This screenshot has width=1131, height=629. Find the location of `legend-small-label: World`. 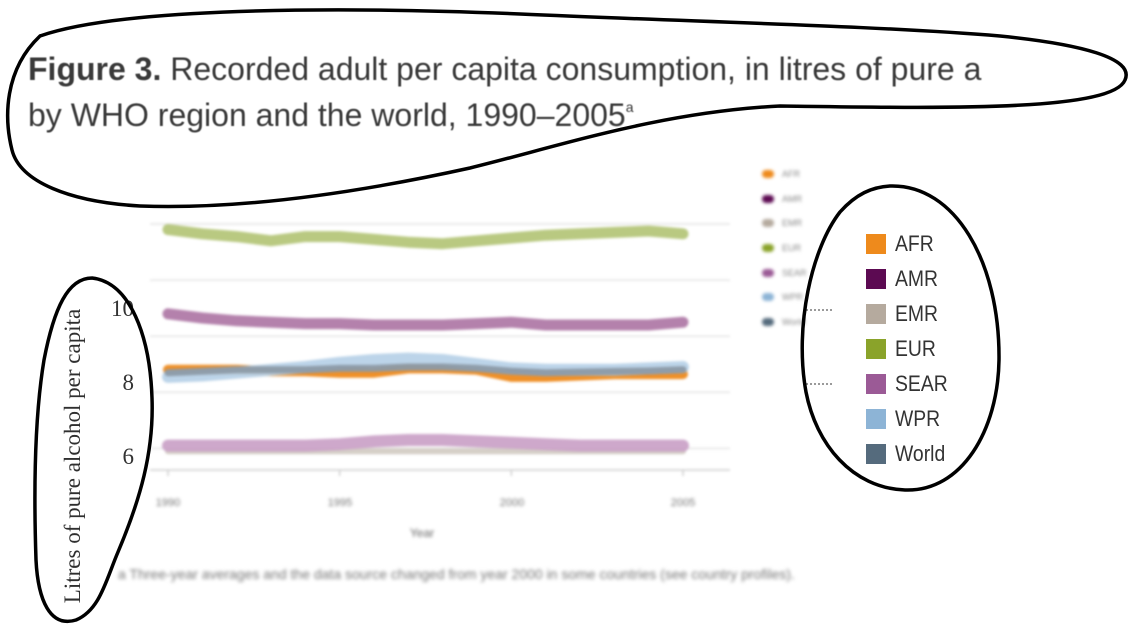

legend-small-label: World is located at coordinates (794, 321).